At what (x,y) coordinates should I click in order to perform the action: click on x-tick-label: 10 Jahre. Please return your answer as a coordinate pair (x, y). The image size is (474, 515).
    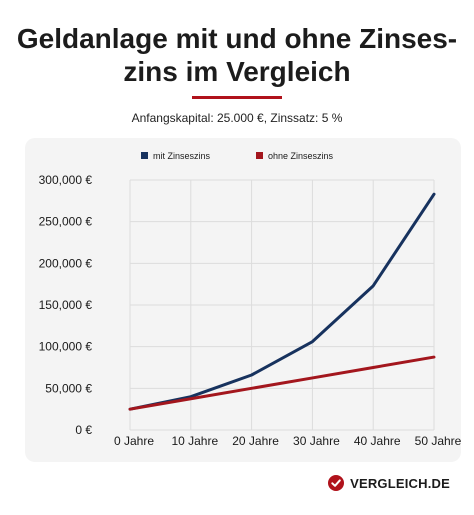
    Looking at the image, I should click on (194, 441).